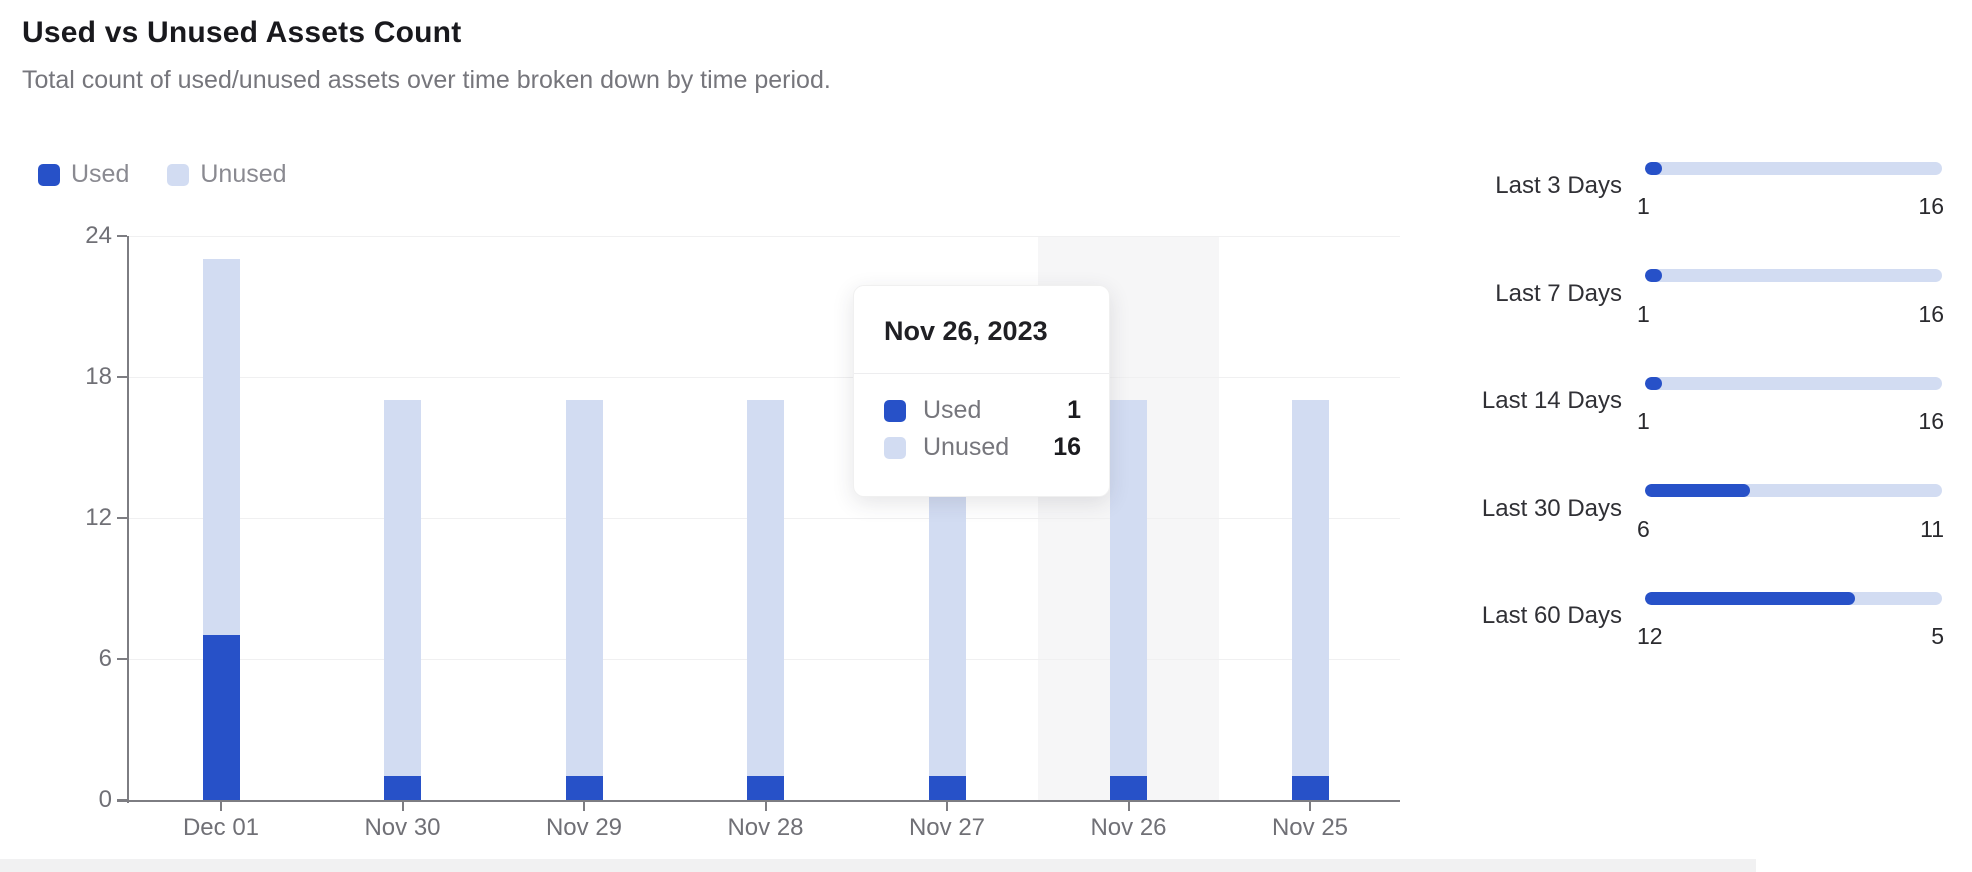  What do you see at coordinates (1793, 275) in the screenshot?
I see `period-bar-last-7-days` at bounding box center [1793, 275].